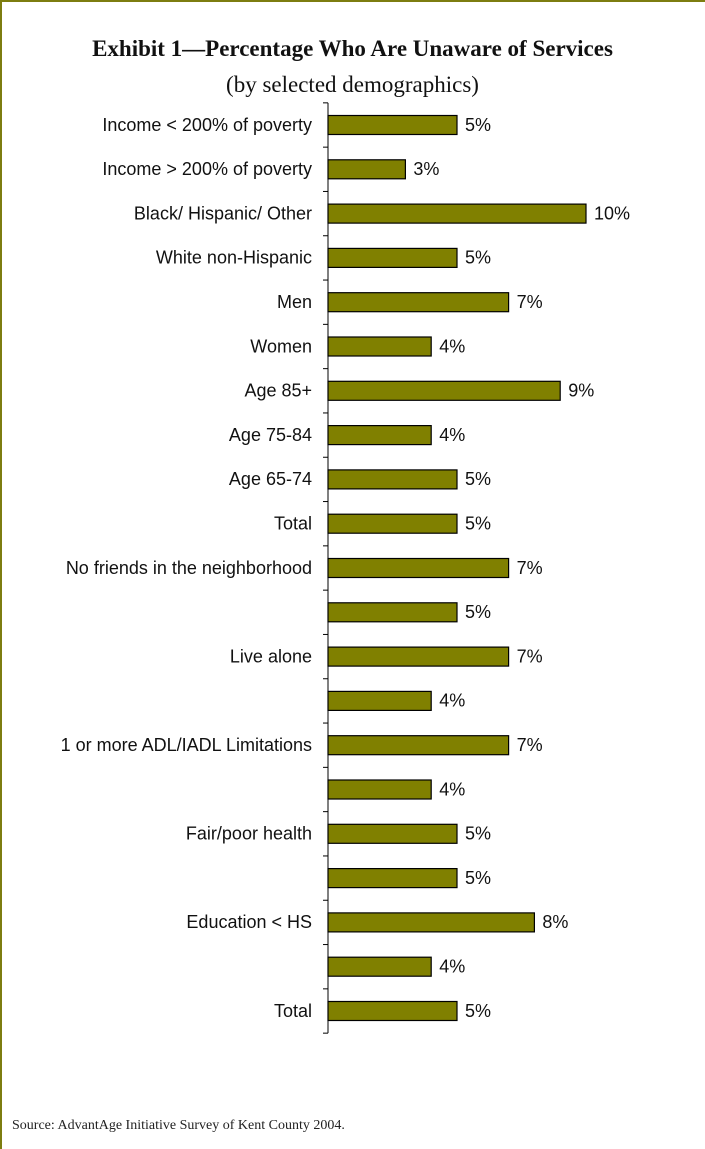 Image resolution: width=705 pixels, height=1149 pixels. Describe the element at coordinates (223, 213) in the screenshot. I see `category-label: Black/ Hispanic/ Other` at that location.